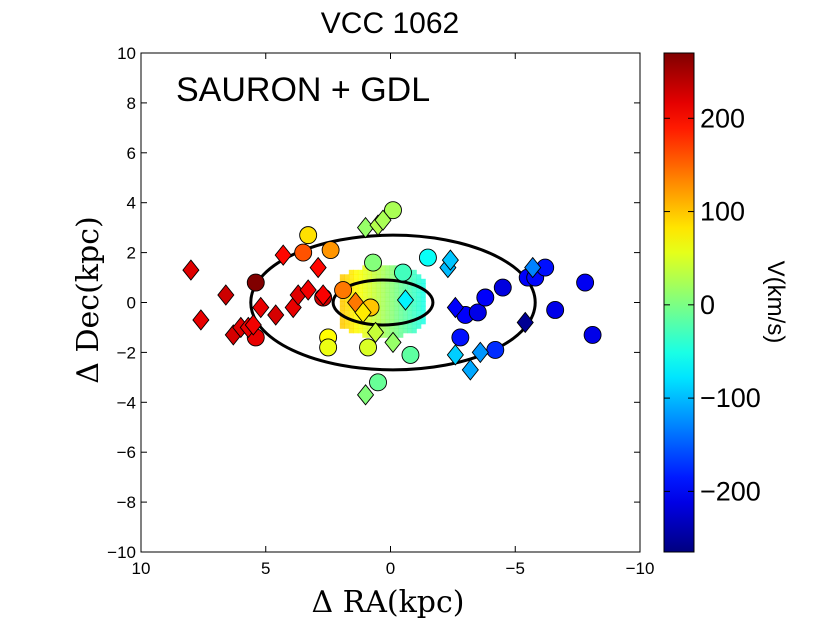  Describe the element at coordinates (131, 203) in the screenshot. I see `y-tick-label: 4` at that location.